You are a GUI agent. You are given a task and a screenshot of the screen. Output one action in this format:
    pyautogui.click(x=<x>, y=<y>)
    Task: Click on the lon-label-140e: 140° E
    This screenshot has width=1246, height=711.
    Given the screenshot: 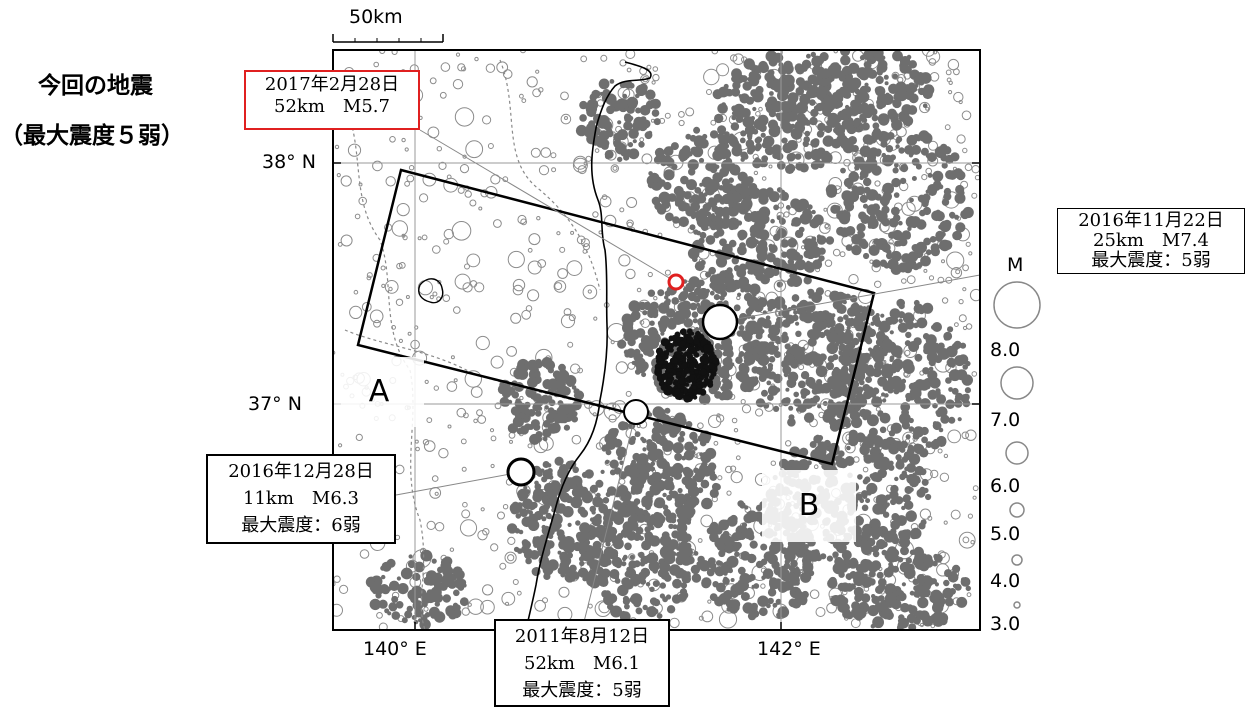 What is the action you would take?
    pyautogui.click(x=395, y=649)
    